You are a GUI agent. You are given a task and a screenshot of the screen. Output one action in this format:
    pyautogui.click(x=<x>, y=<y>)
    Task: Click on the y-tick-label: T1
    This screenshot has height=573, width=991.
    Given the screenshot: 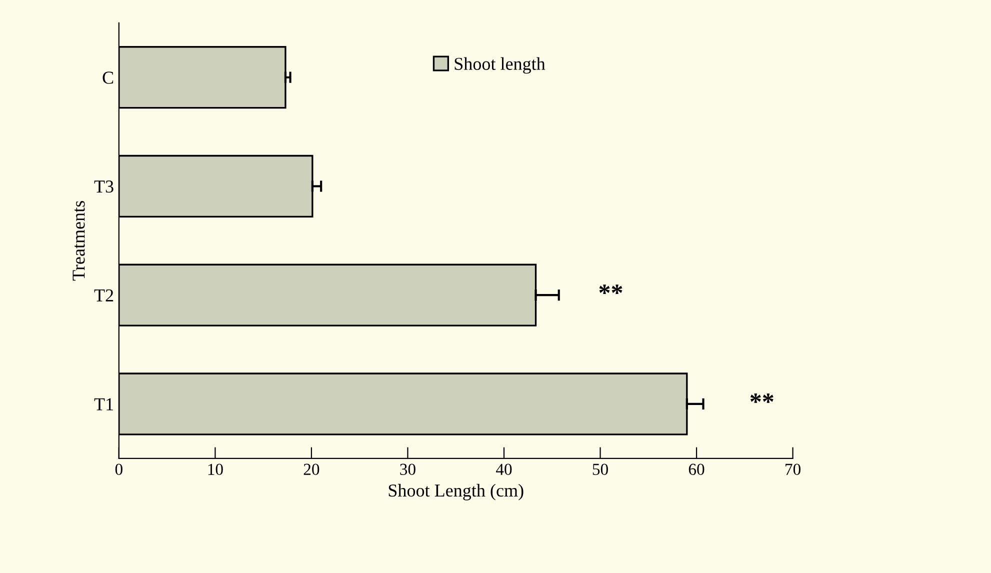 What is the action you would take?
    pyautogui.click(x=103, y=404)
    